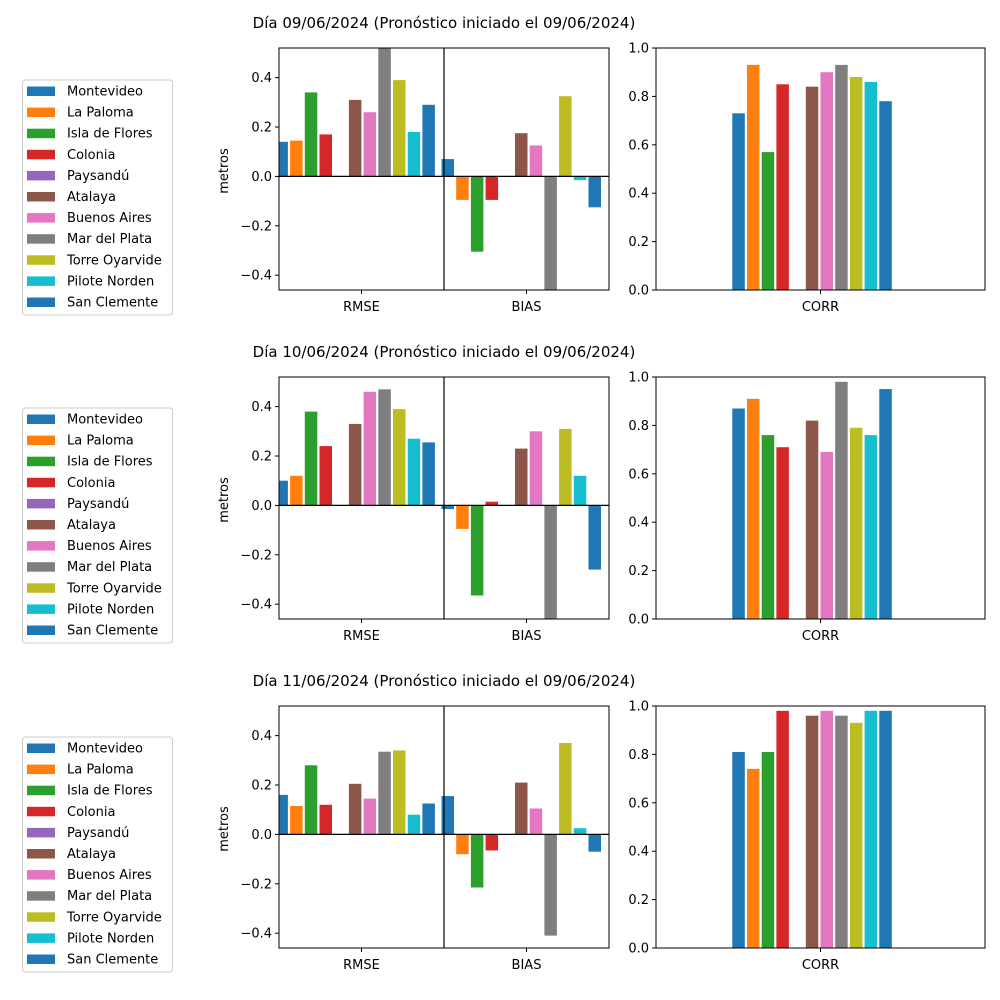 This screenshot has width=1000, height=1000. I want to click on bias-bar-la-paloma, so click(462, 517).